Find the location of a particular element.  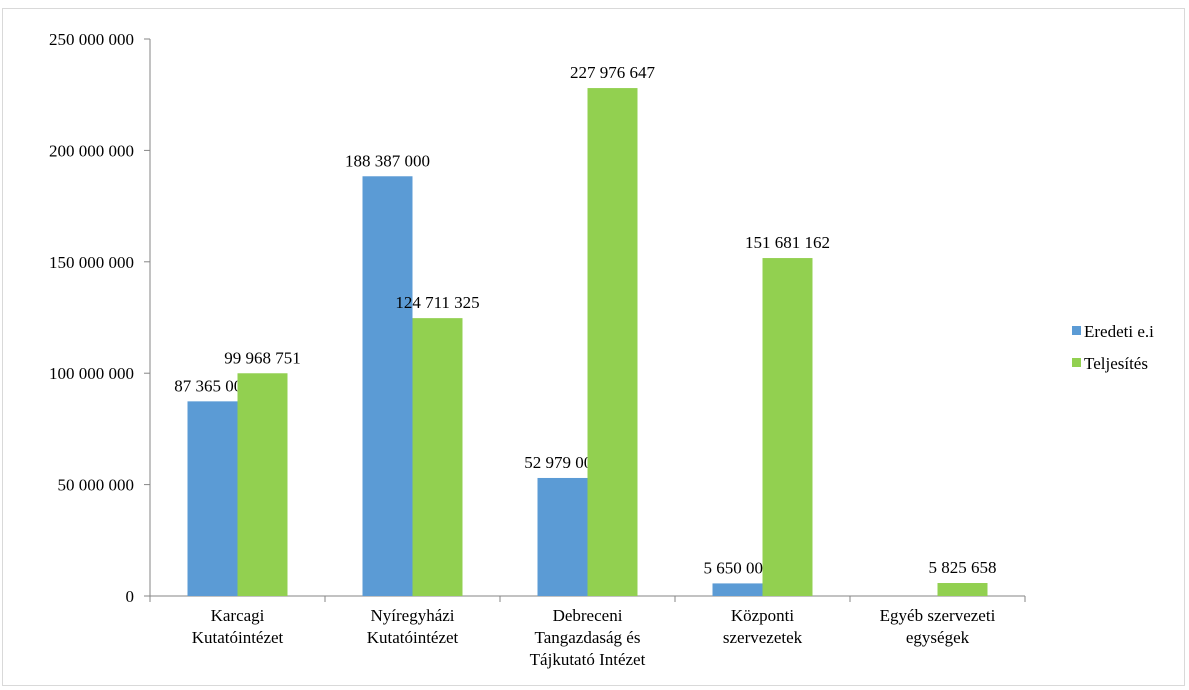

data-label: 99 968 751 is located at coordinates (262, 357).